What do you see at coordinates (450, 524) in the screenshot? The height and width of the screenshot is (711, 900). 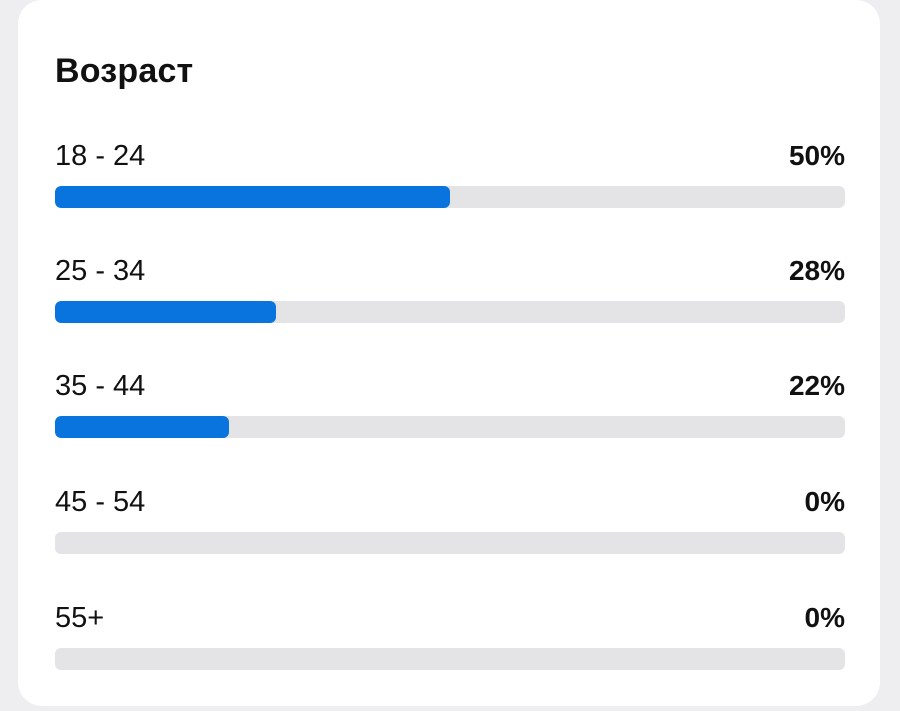 I see `age-row-45-54: 45 - 54 0%` at bounding box center [450, 524].